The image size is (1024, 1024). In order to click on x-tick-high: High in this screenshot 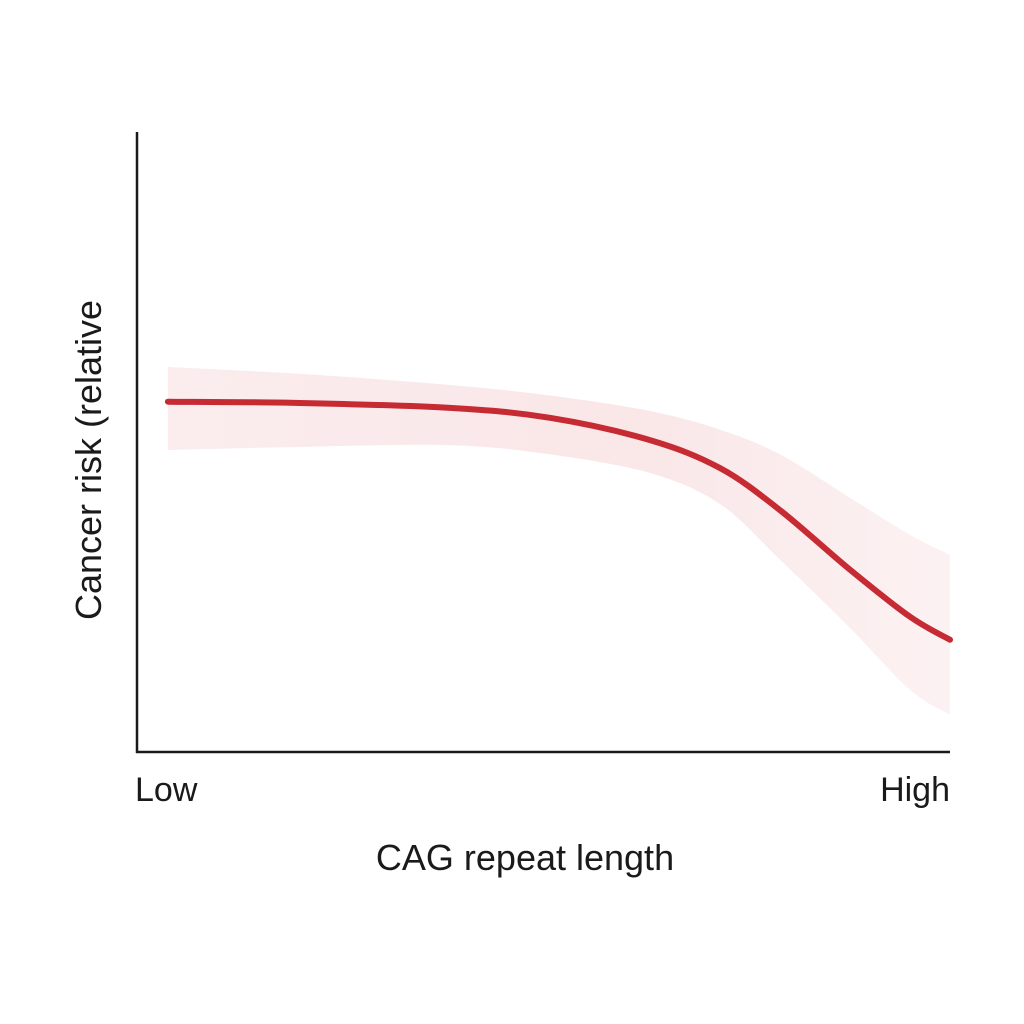, I will do `click(915, 790)`.